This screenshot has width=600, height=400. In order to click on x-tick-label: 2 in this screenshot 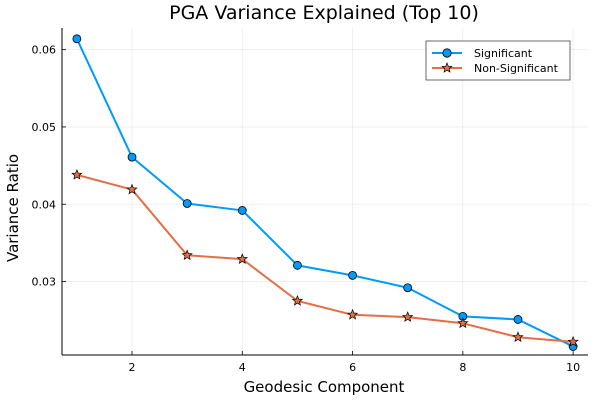, I will do `click(132, 367)`.